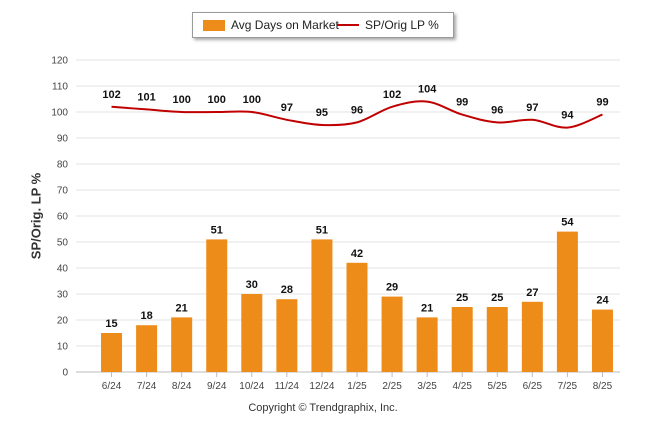 The height and width of the screenshot is (434, 646). What do you see at coordinates (59, 113) in the screenshot?
I see `y-tick-label: 100` at bounding box center [59, 113].